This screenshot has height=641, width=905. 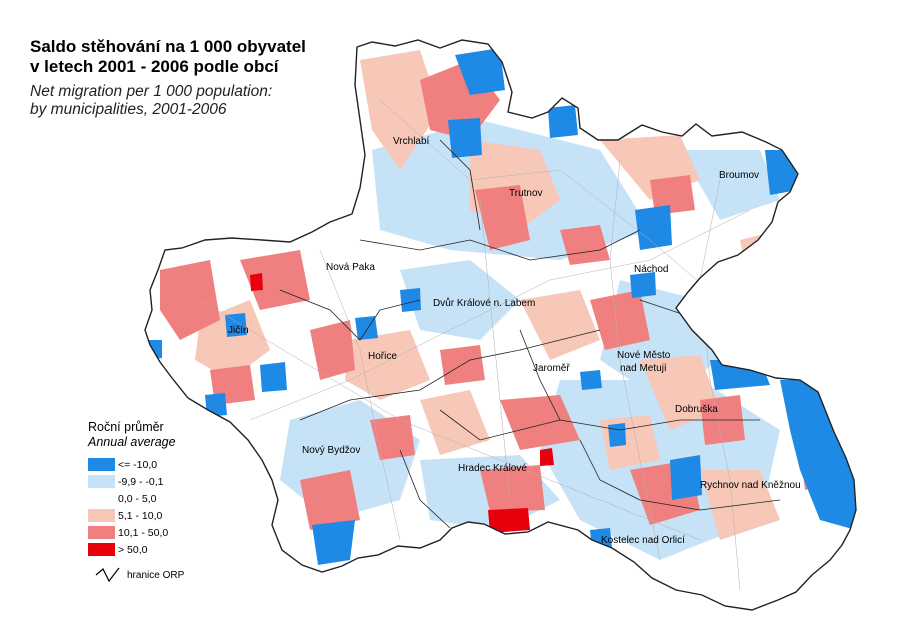 What do you see at coordinates (644, 355) in the screenshot?
I see `city-label: Nové Město` at bounding box center [644, 355].